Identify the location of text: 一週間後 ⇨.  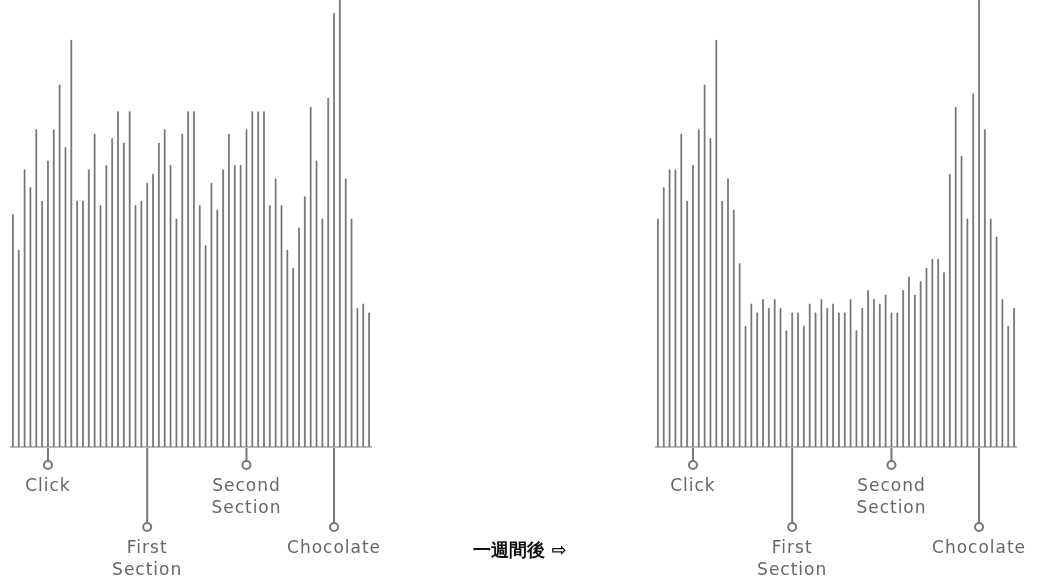
(520, 550).